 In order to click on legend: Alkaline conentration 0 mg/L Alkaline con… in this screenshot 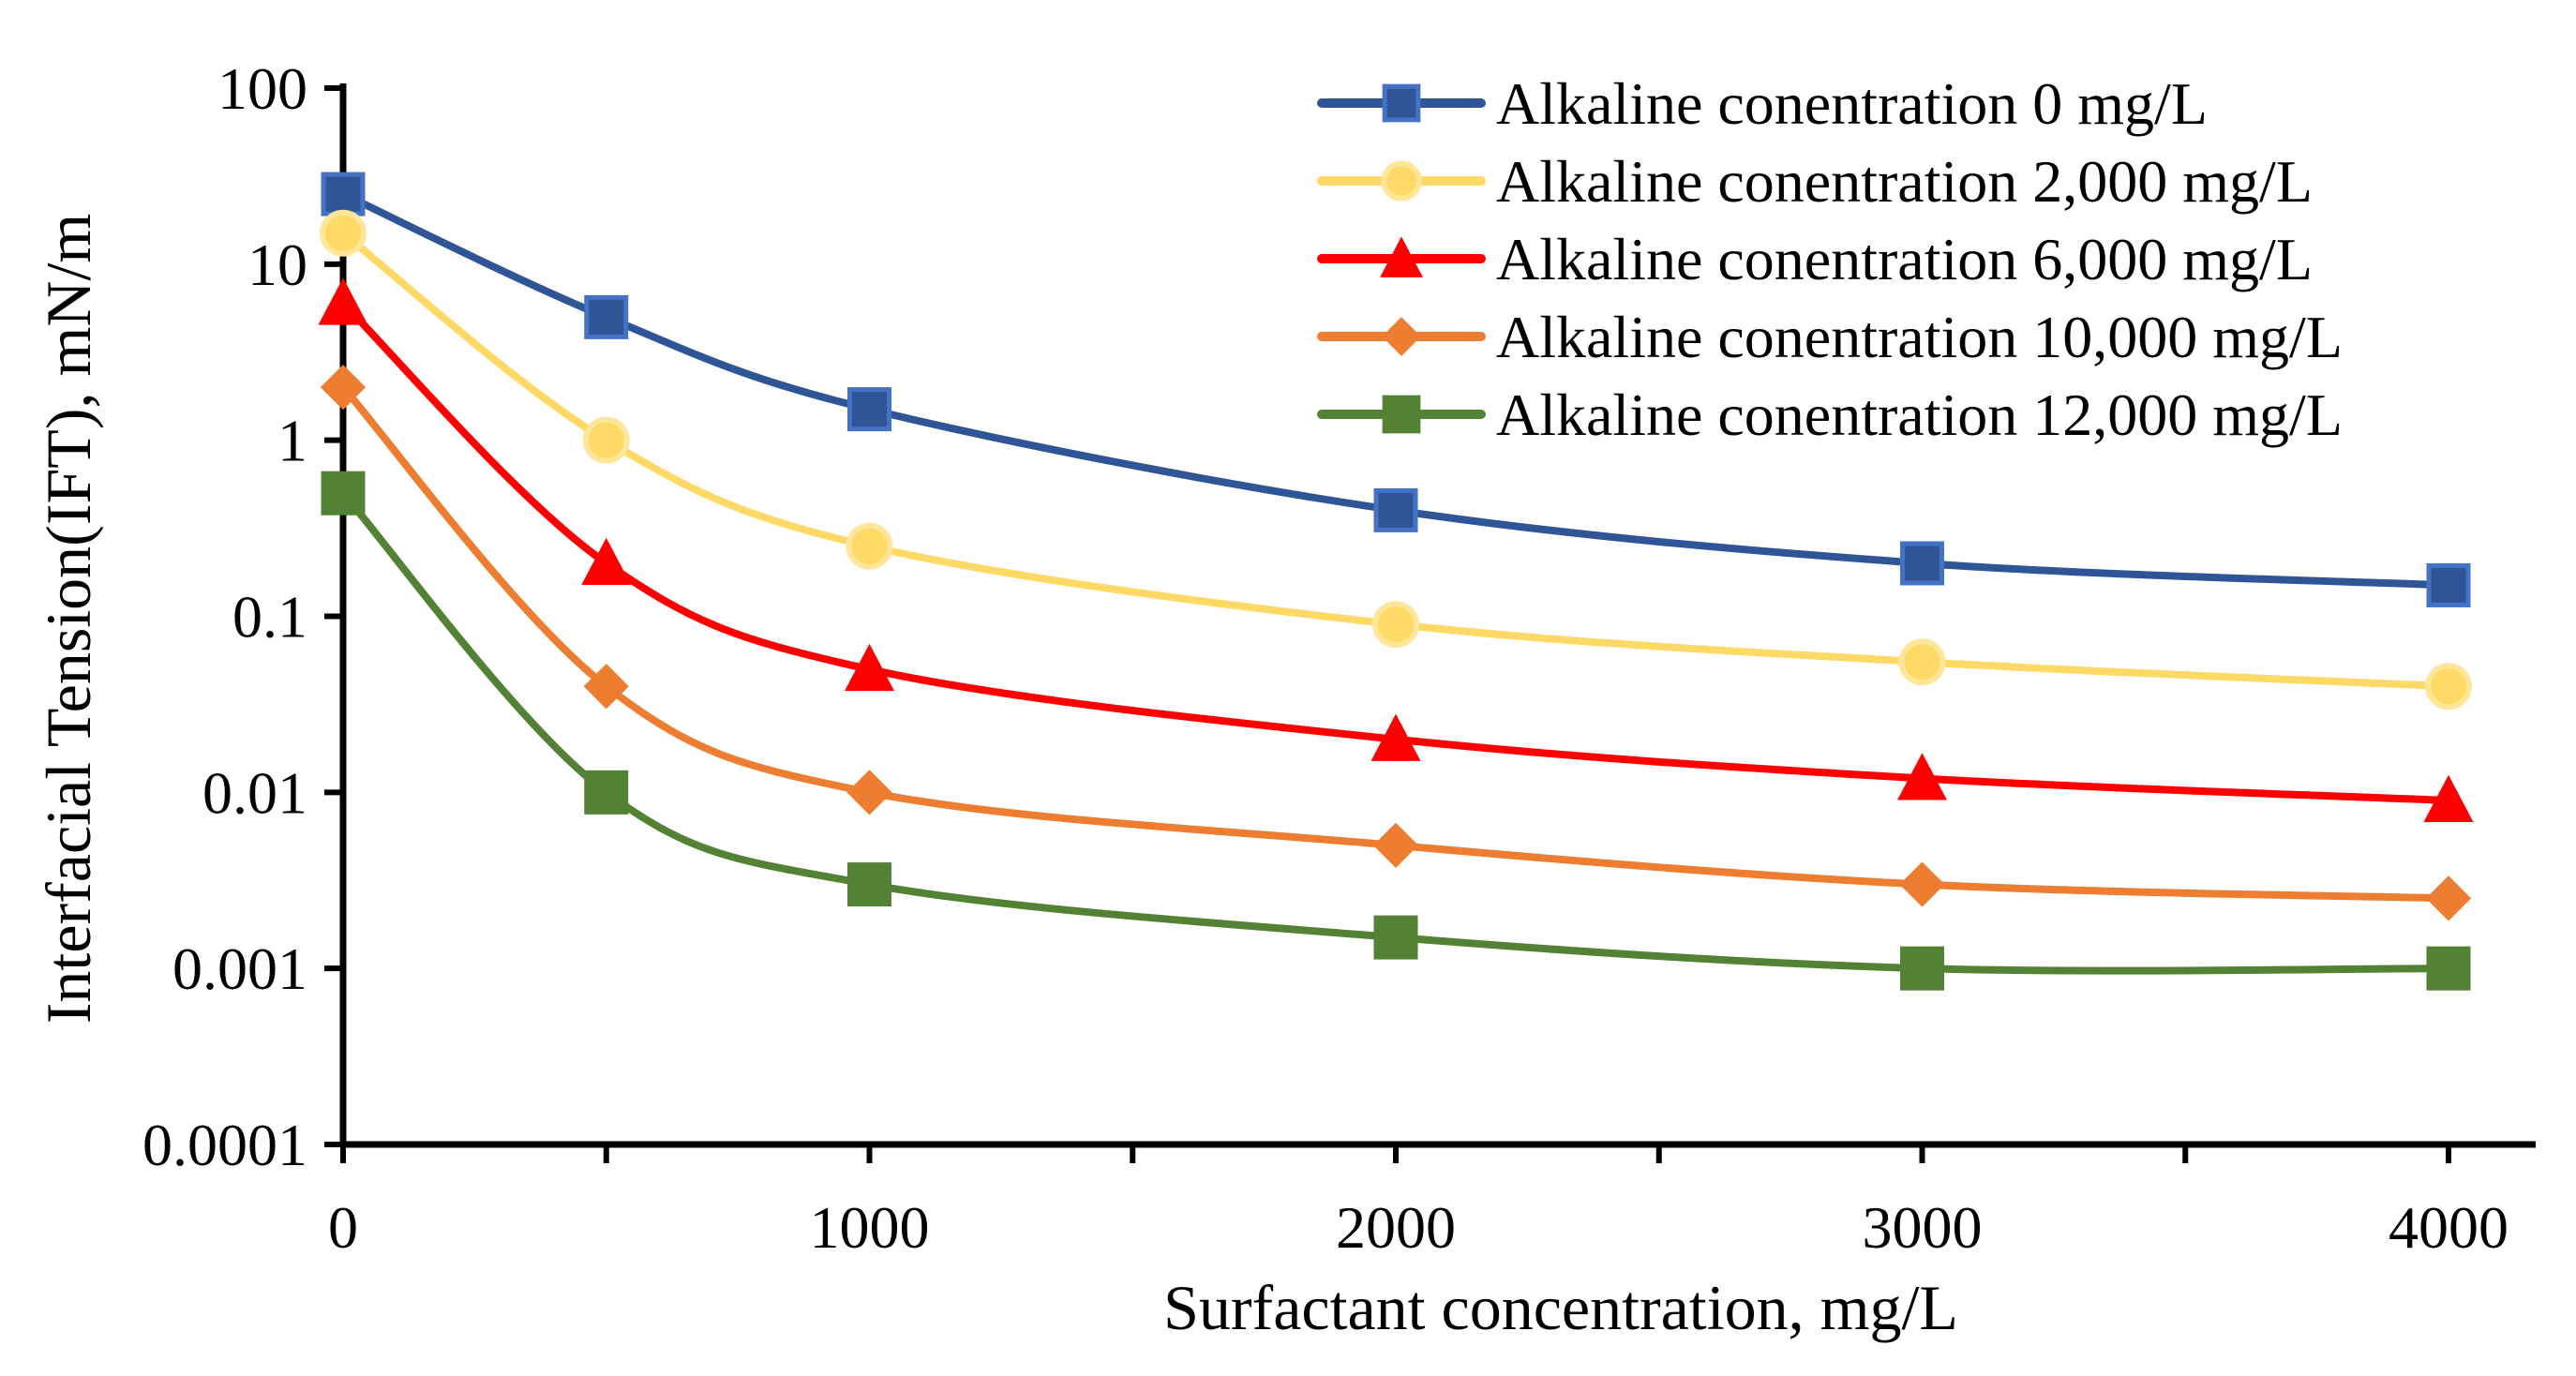, I will do `click(1830, 259)`.